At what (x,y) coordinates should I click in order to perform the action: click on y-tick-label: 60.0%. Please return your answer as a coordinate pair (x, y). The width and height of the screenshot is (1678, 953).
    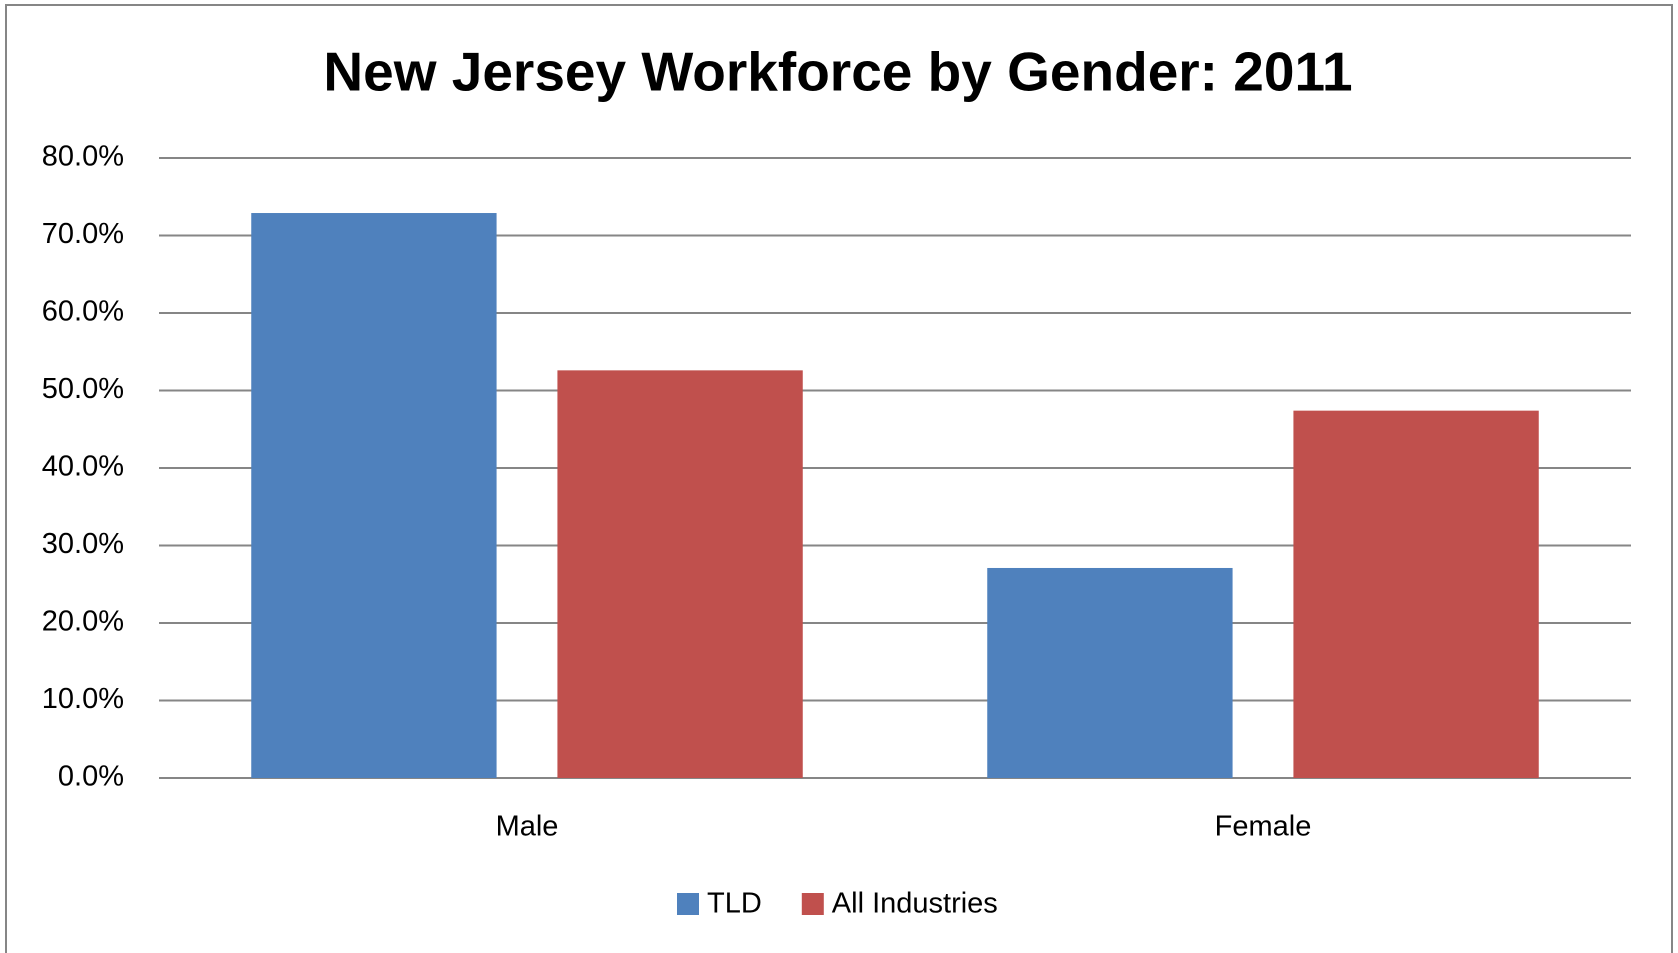
    Looking at the image, I should click on (83, 312).